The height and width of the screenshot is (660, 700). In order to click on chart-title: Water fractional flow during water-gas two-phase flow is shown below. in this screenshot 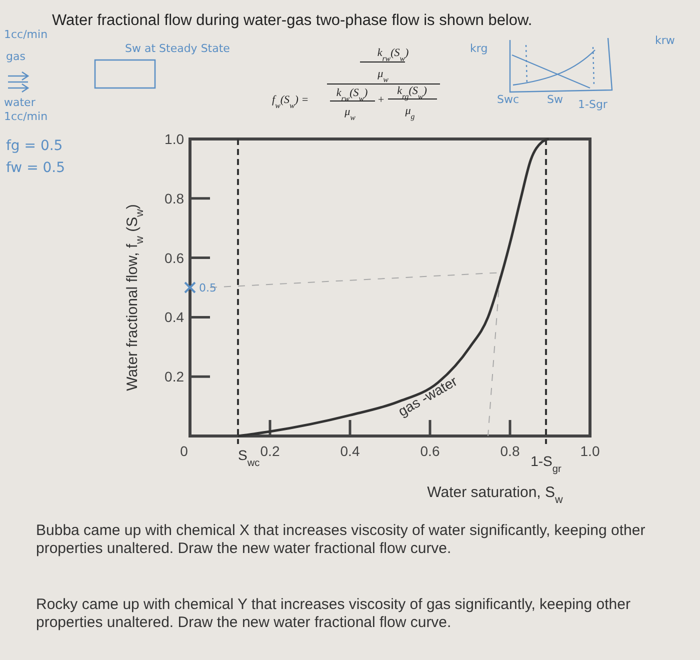, I will do `click(292, 20)`.